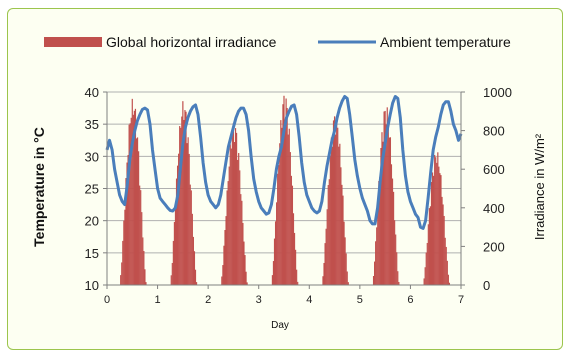 The image size is (574, 361). Describe the element at coordinates (309, 300) in the screenshot. I see `x-tick-label: 4` at that location.